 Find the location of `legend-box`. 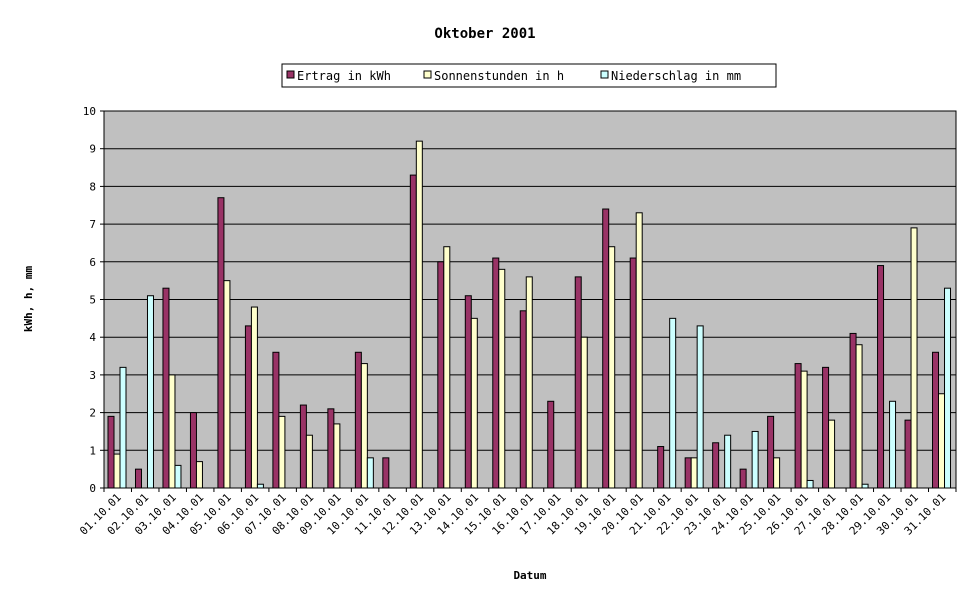

legend-box is located at coordinates (529, 75).